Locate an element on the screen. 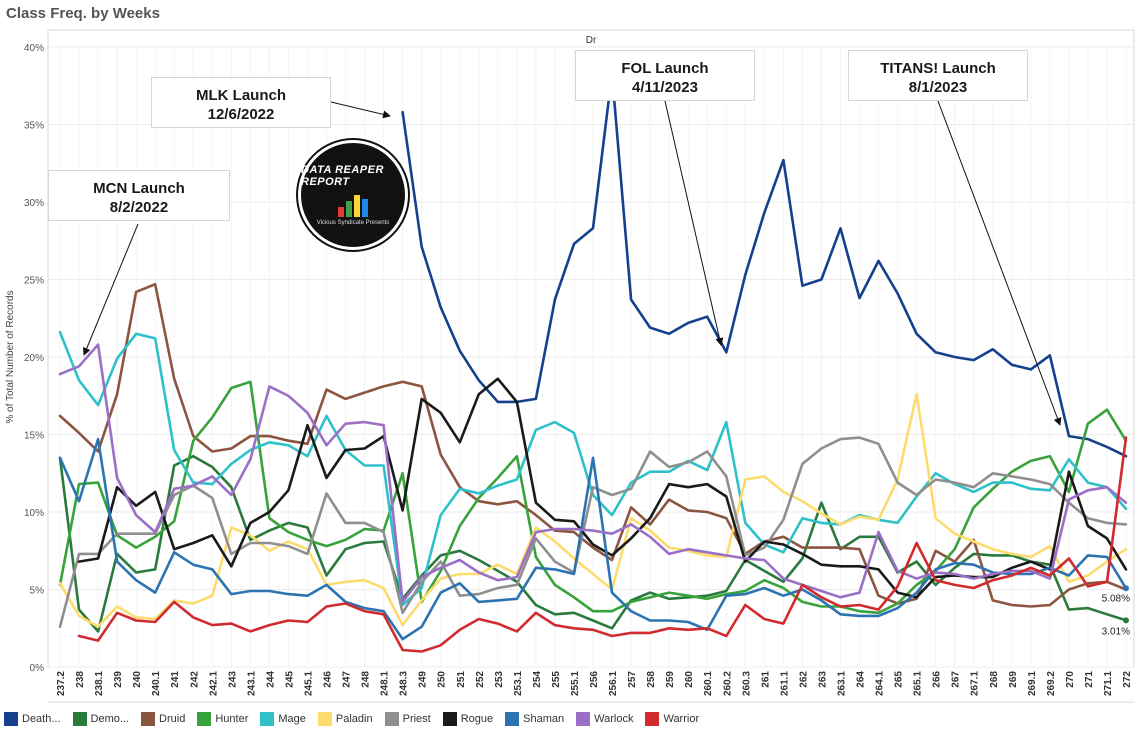 The height and width of the screenshot is (733, 1142). x-tick-label: 264 is located at coordinates (861, 679).